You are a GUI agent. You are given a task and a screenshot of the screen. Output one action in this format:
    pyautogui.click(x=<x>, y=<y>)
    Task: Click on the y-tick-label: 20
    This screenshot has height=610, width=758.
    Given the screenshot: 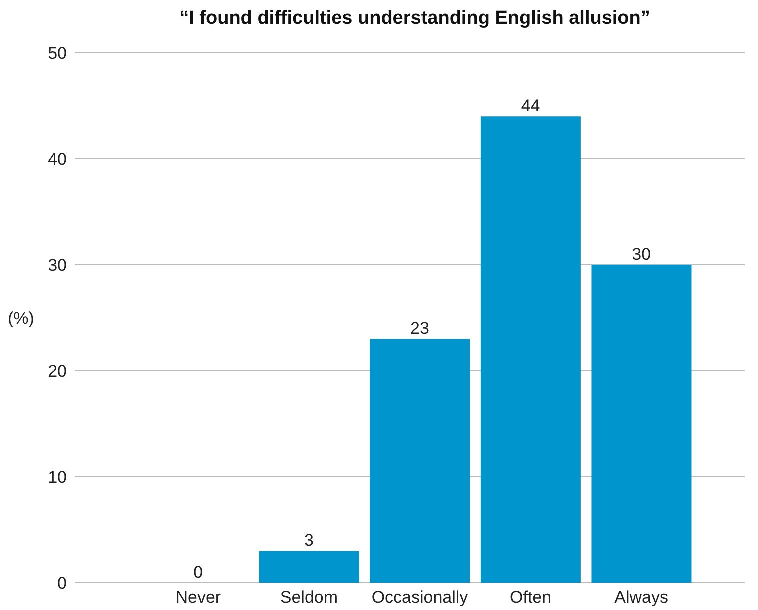 What is the action you would take?
    pyautogui.click(x=57, y=372)
    